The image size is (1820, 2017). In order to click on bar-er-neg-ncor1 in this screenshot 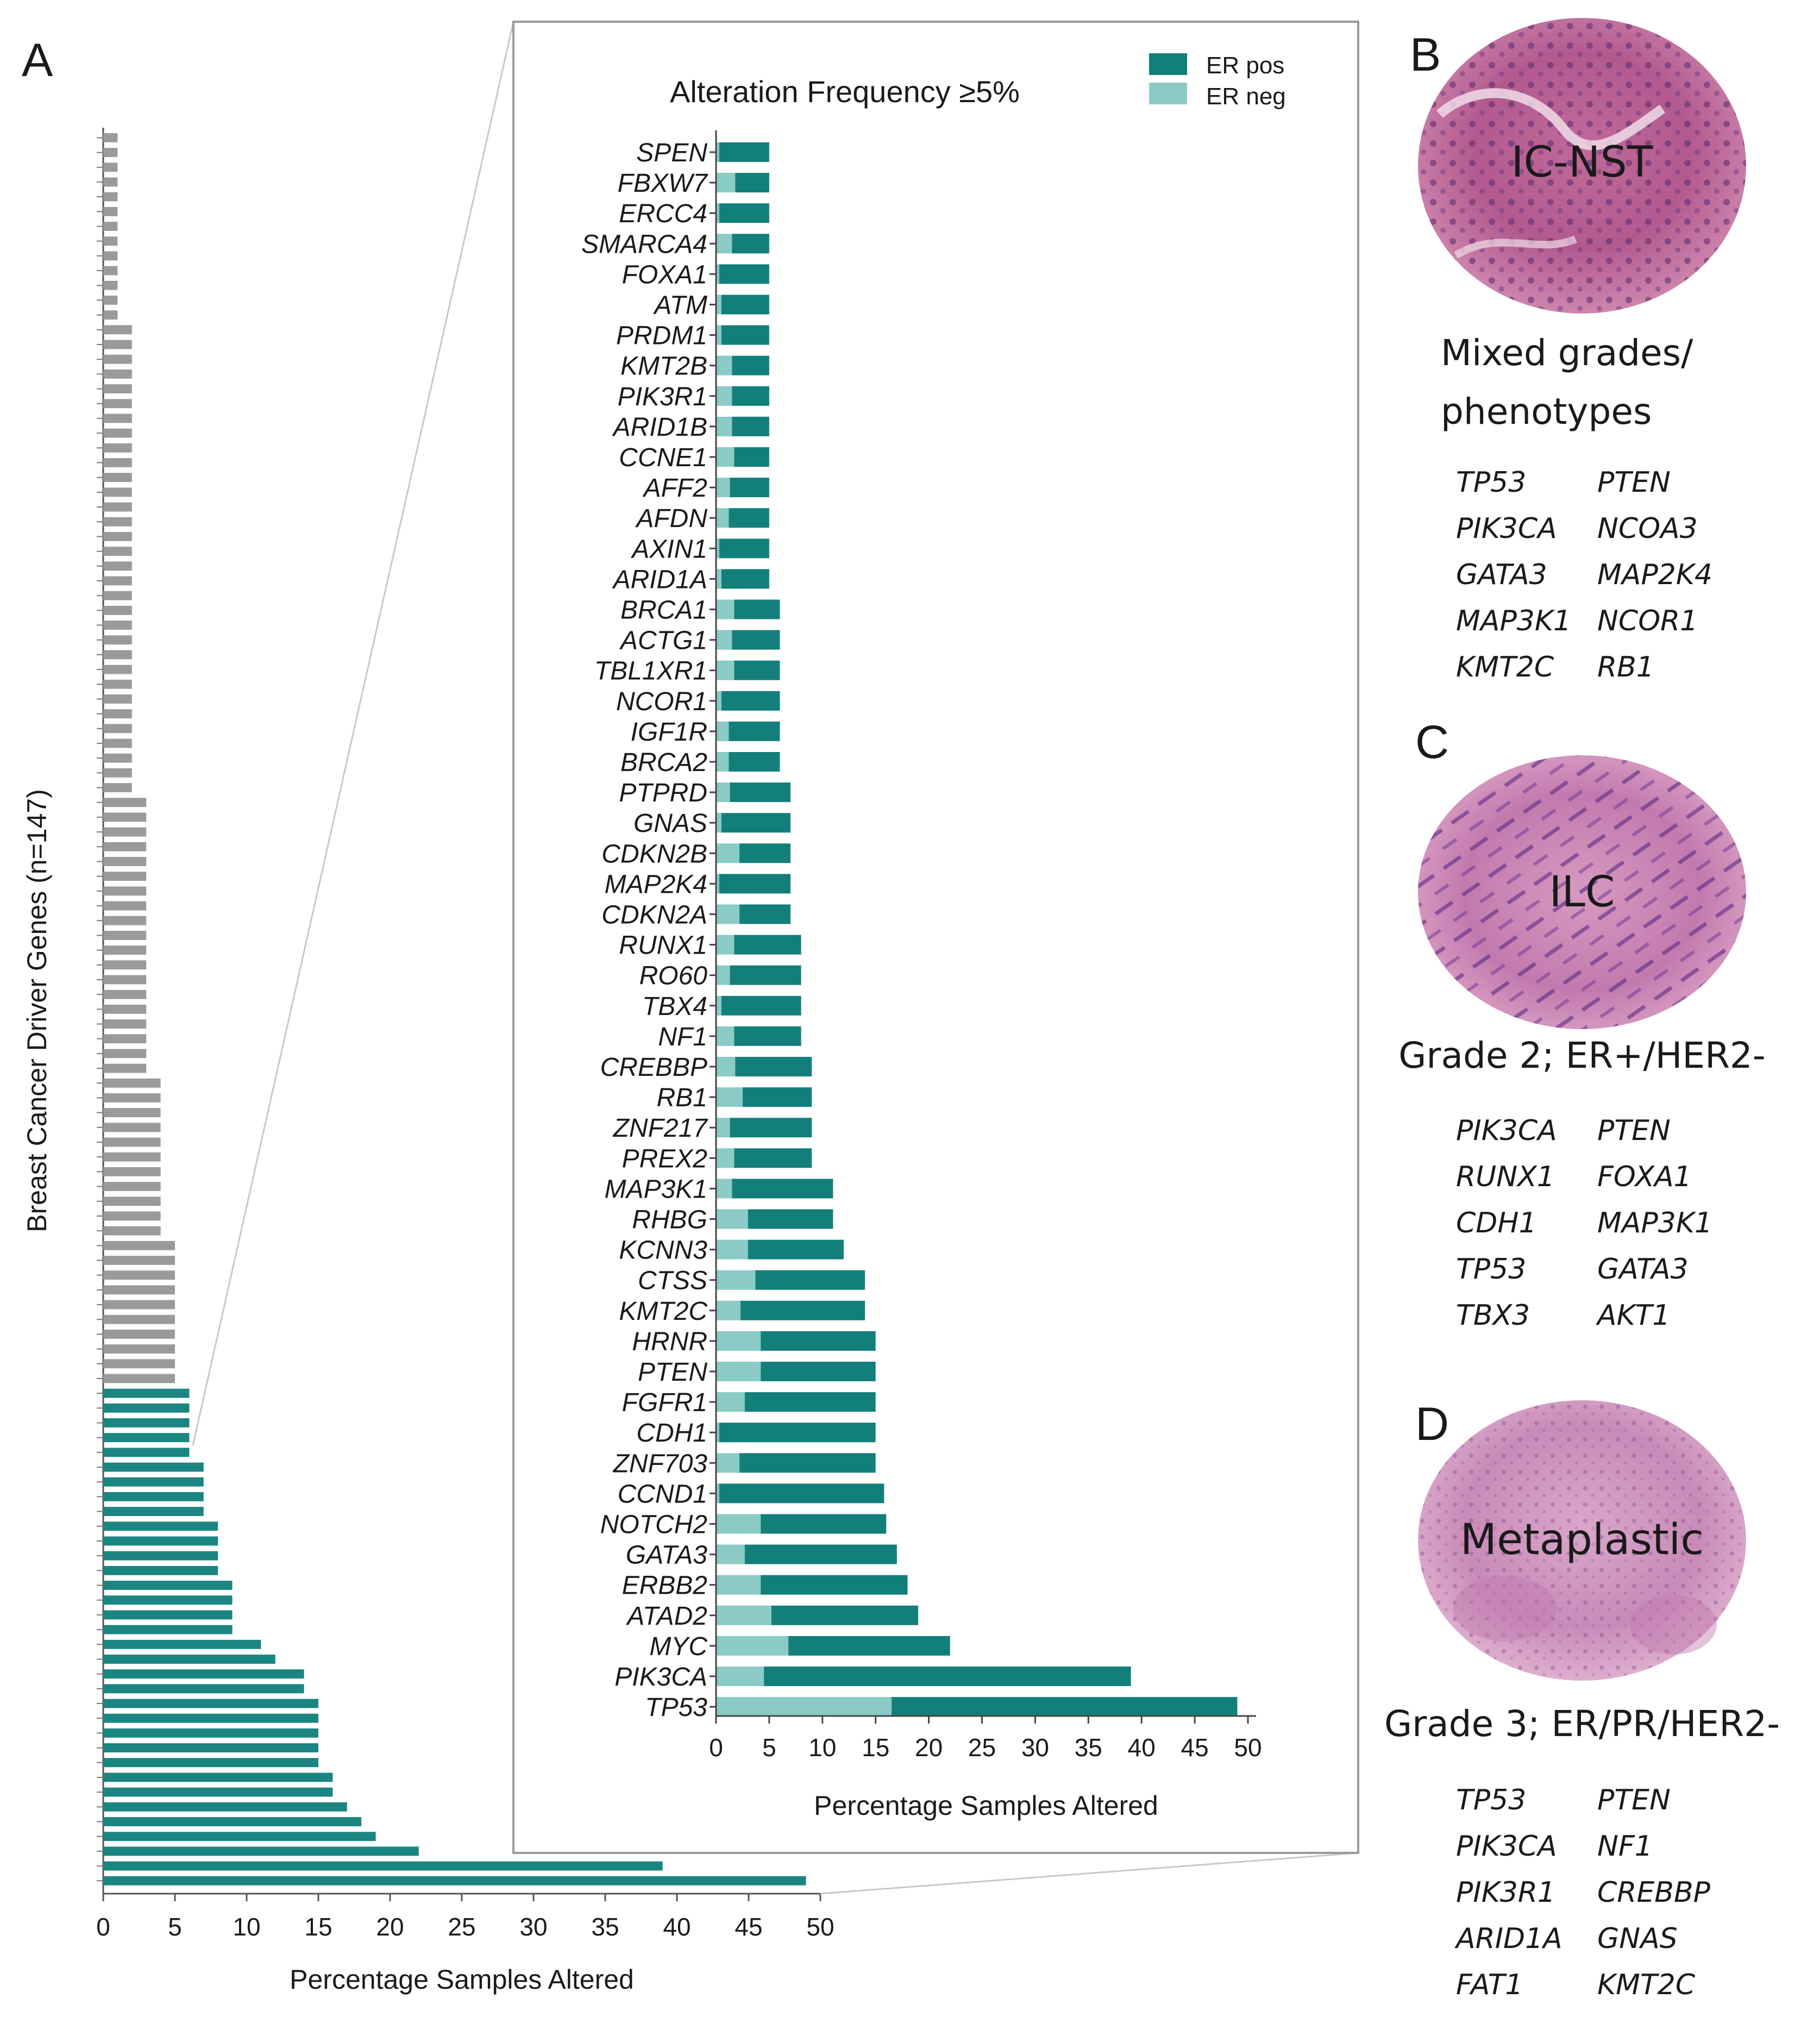, I will do `click(718, 701)`.